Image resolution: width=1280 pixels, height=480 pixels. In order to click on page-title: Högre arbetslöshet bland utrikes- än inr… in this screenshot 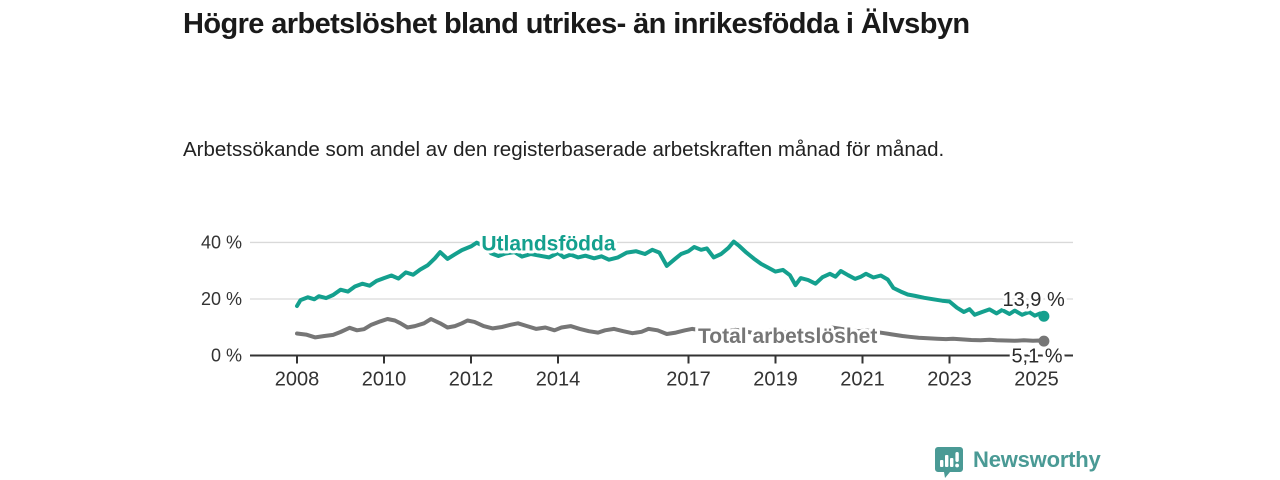, I will do `click(576, 24)`.